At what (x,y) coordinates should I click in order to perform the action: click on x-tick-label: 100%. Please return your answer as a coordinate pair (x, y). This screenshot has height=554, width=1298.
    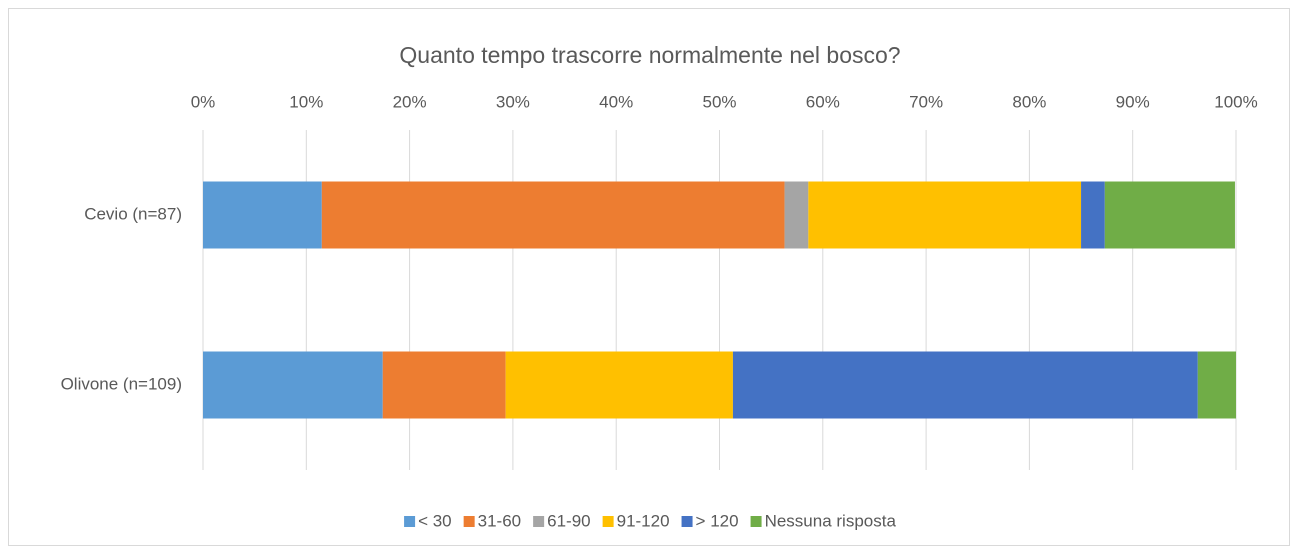
    Looking at the image, I should click on (1235, 101).